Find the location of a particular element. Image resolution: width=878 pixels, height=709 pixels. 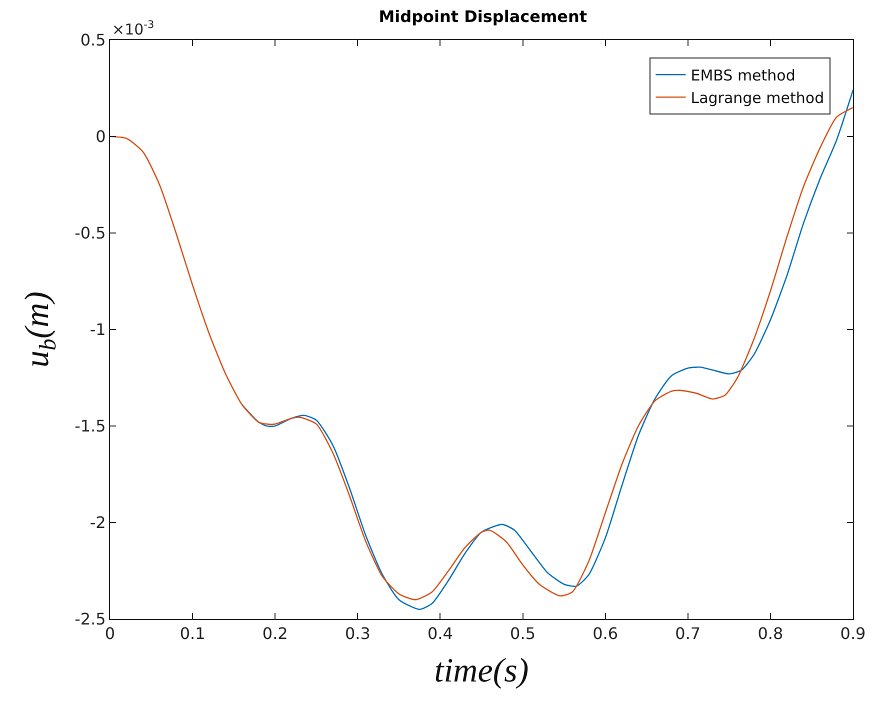

legend-label: EMBS method is located at coordinates (743, 75).